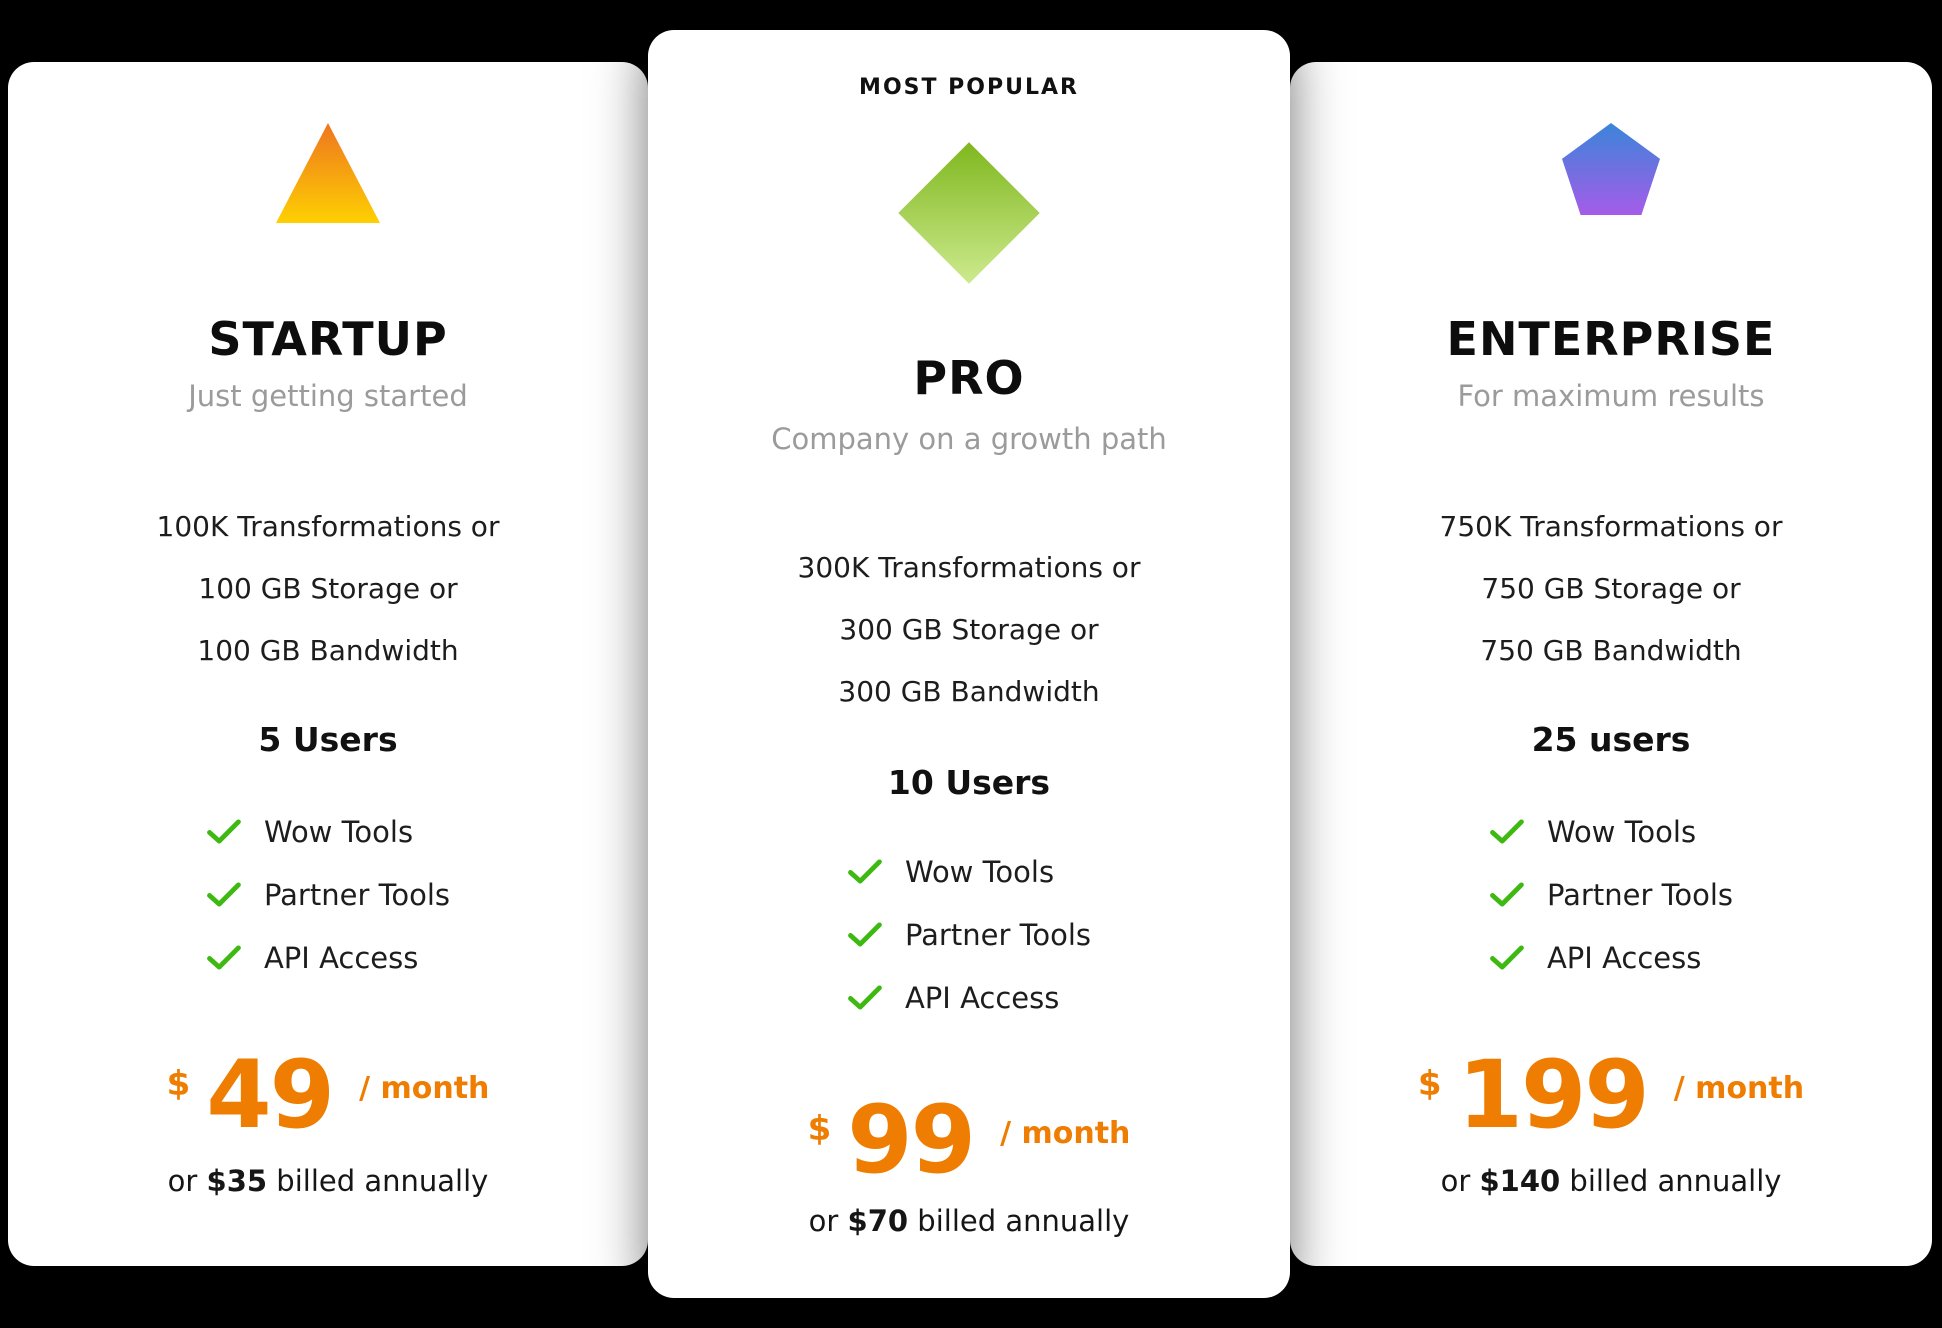  Describe the element at coordinates (1553, 1095) in the screenshot. I see `price-amount: 199` at that location.